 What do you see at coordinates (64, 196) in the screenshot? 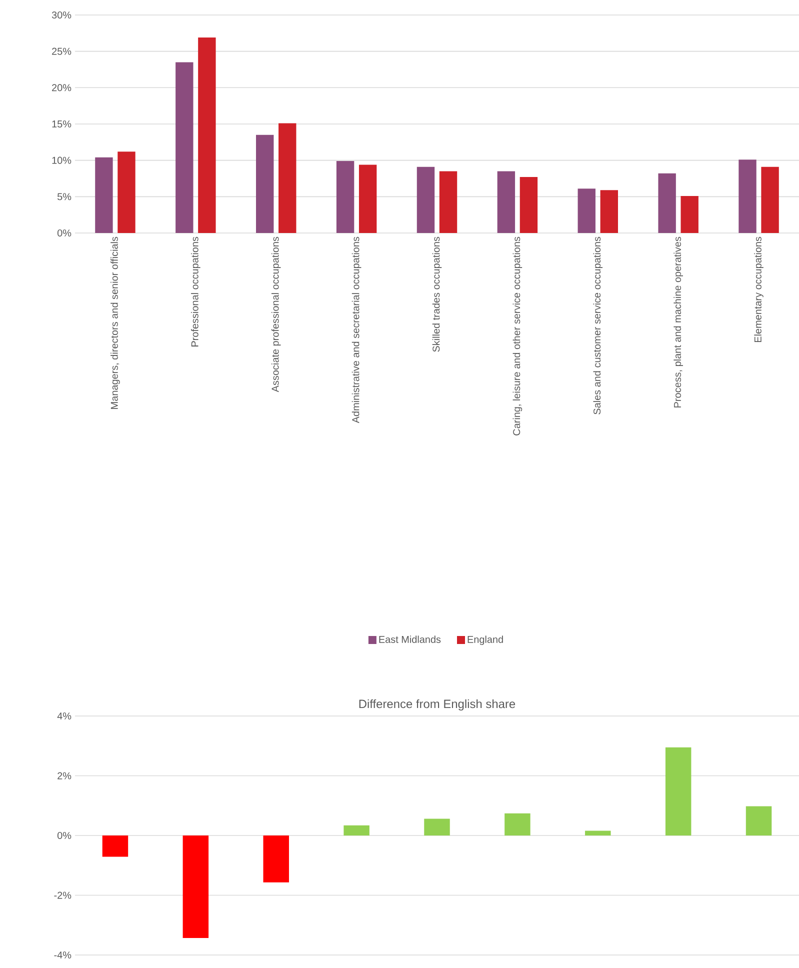
I see `y-tick-label: 5%` at bounding box center [64, 196].